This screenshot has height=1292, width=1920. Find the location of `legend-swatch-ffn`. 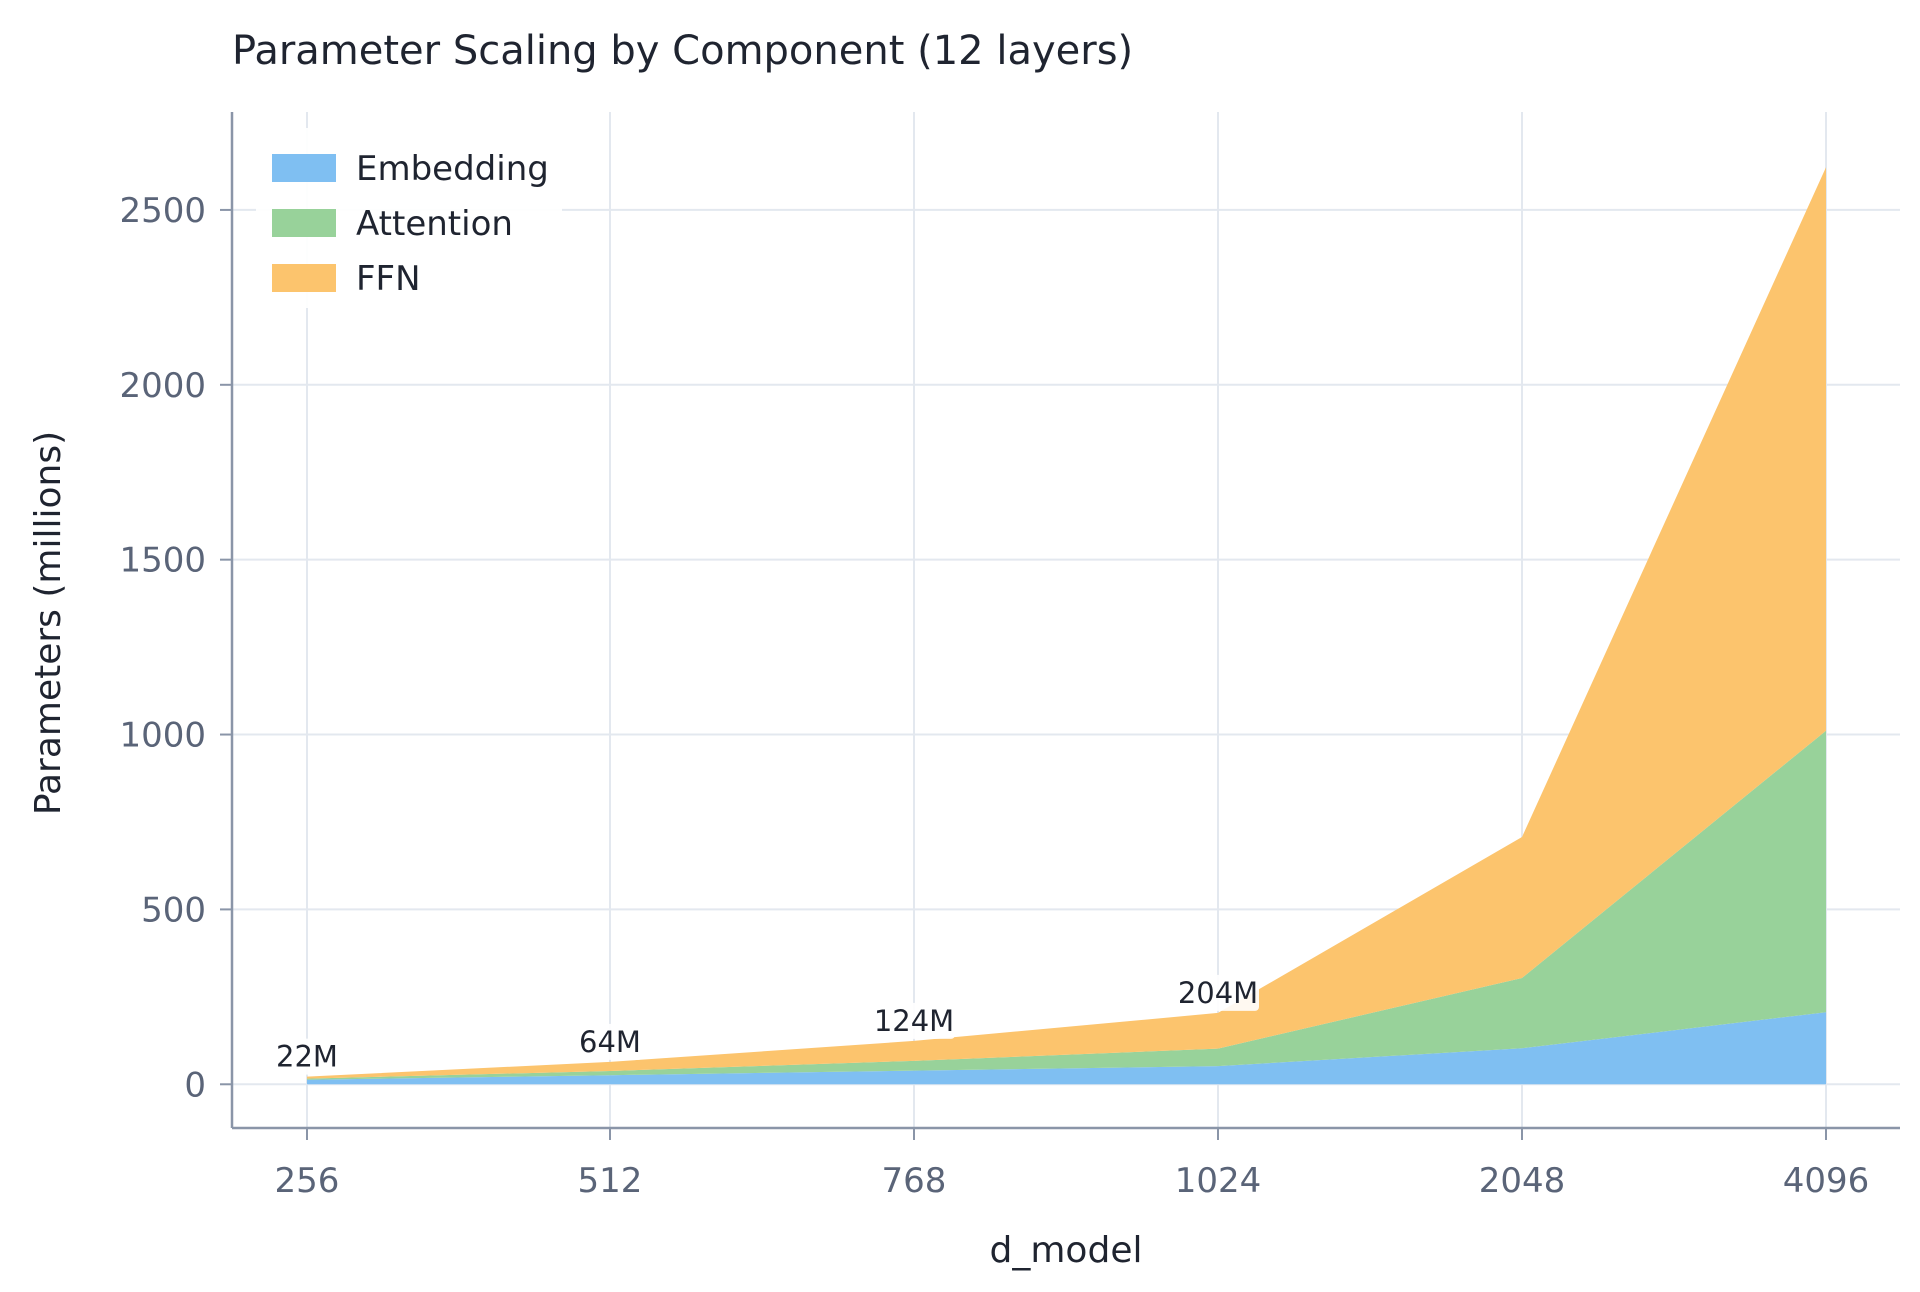

legend-swatch-ffn is located at coordinates (304, 278).